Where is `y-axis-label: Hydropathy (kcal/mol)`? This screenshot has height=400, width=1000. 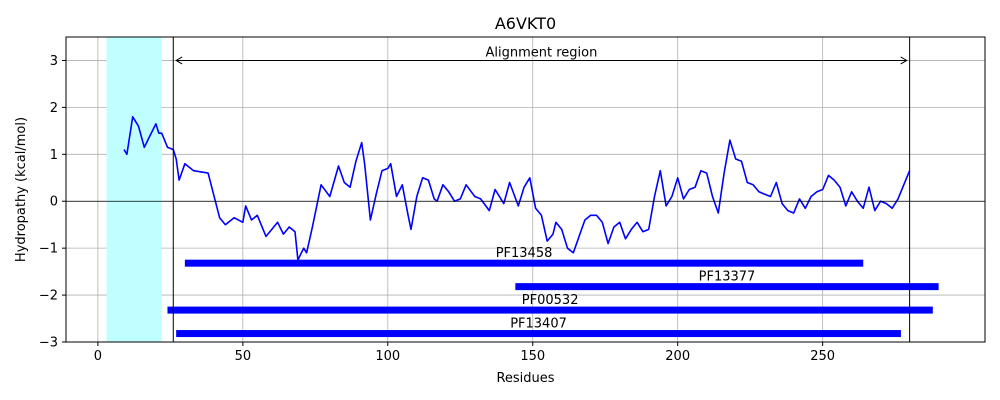 y-axis-label: Hydropathy (kcal/mol) is located at coordinates (21, 189).